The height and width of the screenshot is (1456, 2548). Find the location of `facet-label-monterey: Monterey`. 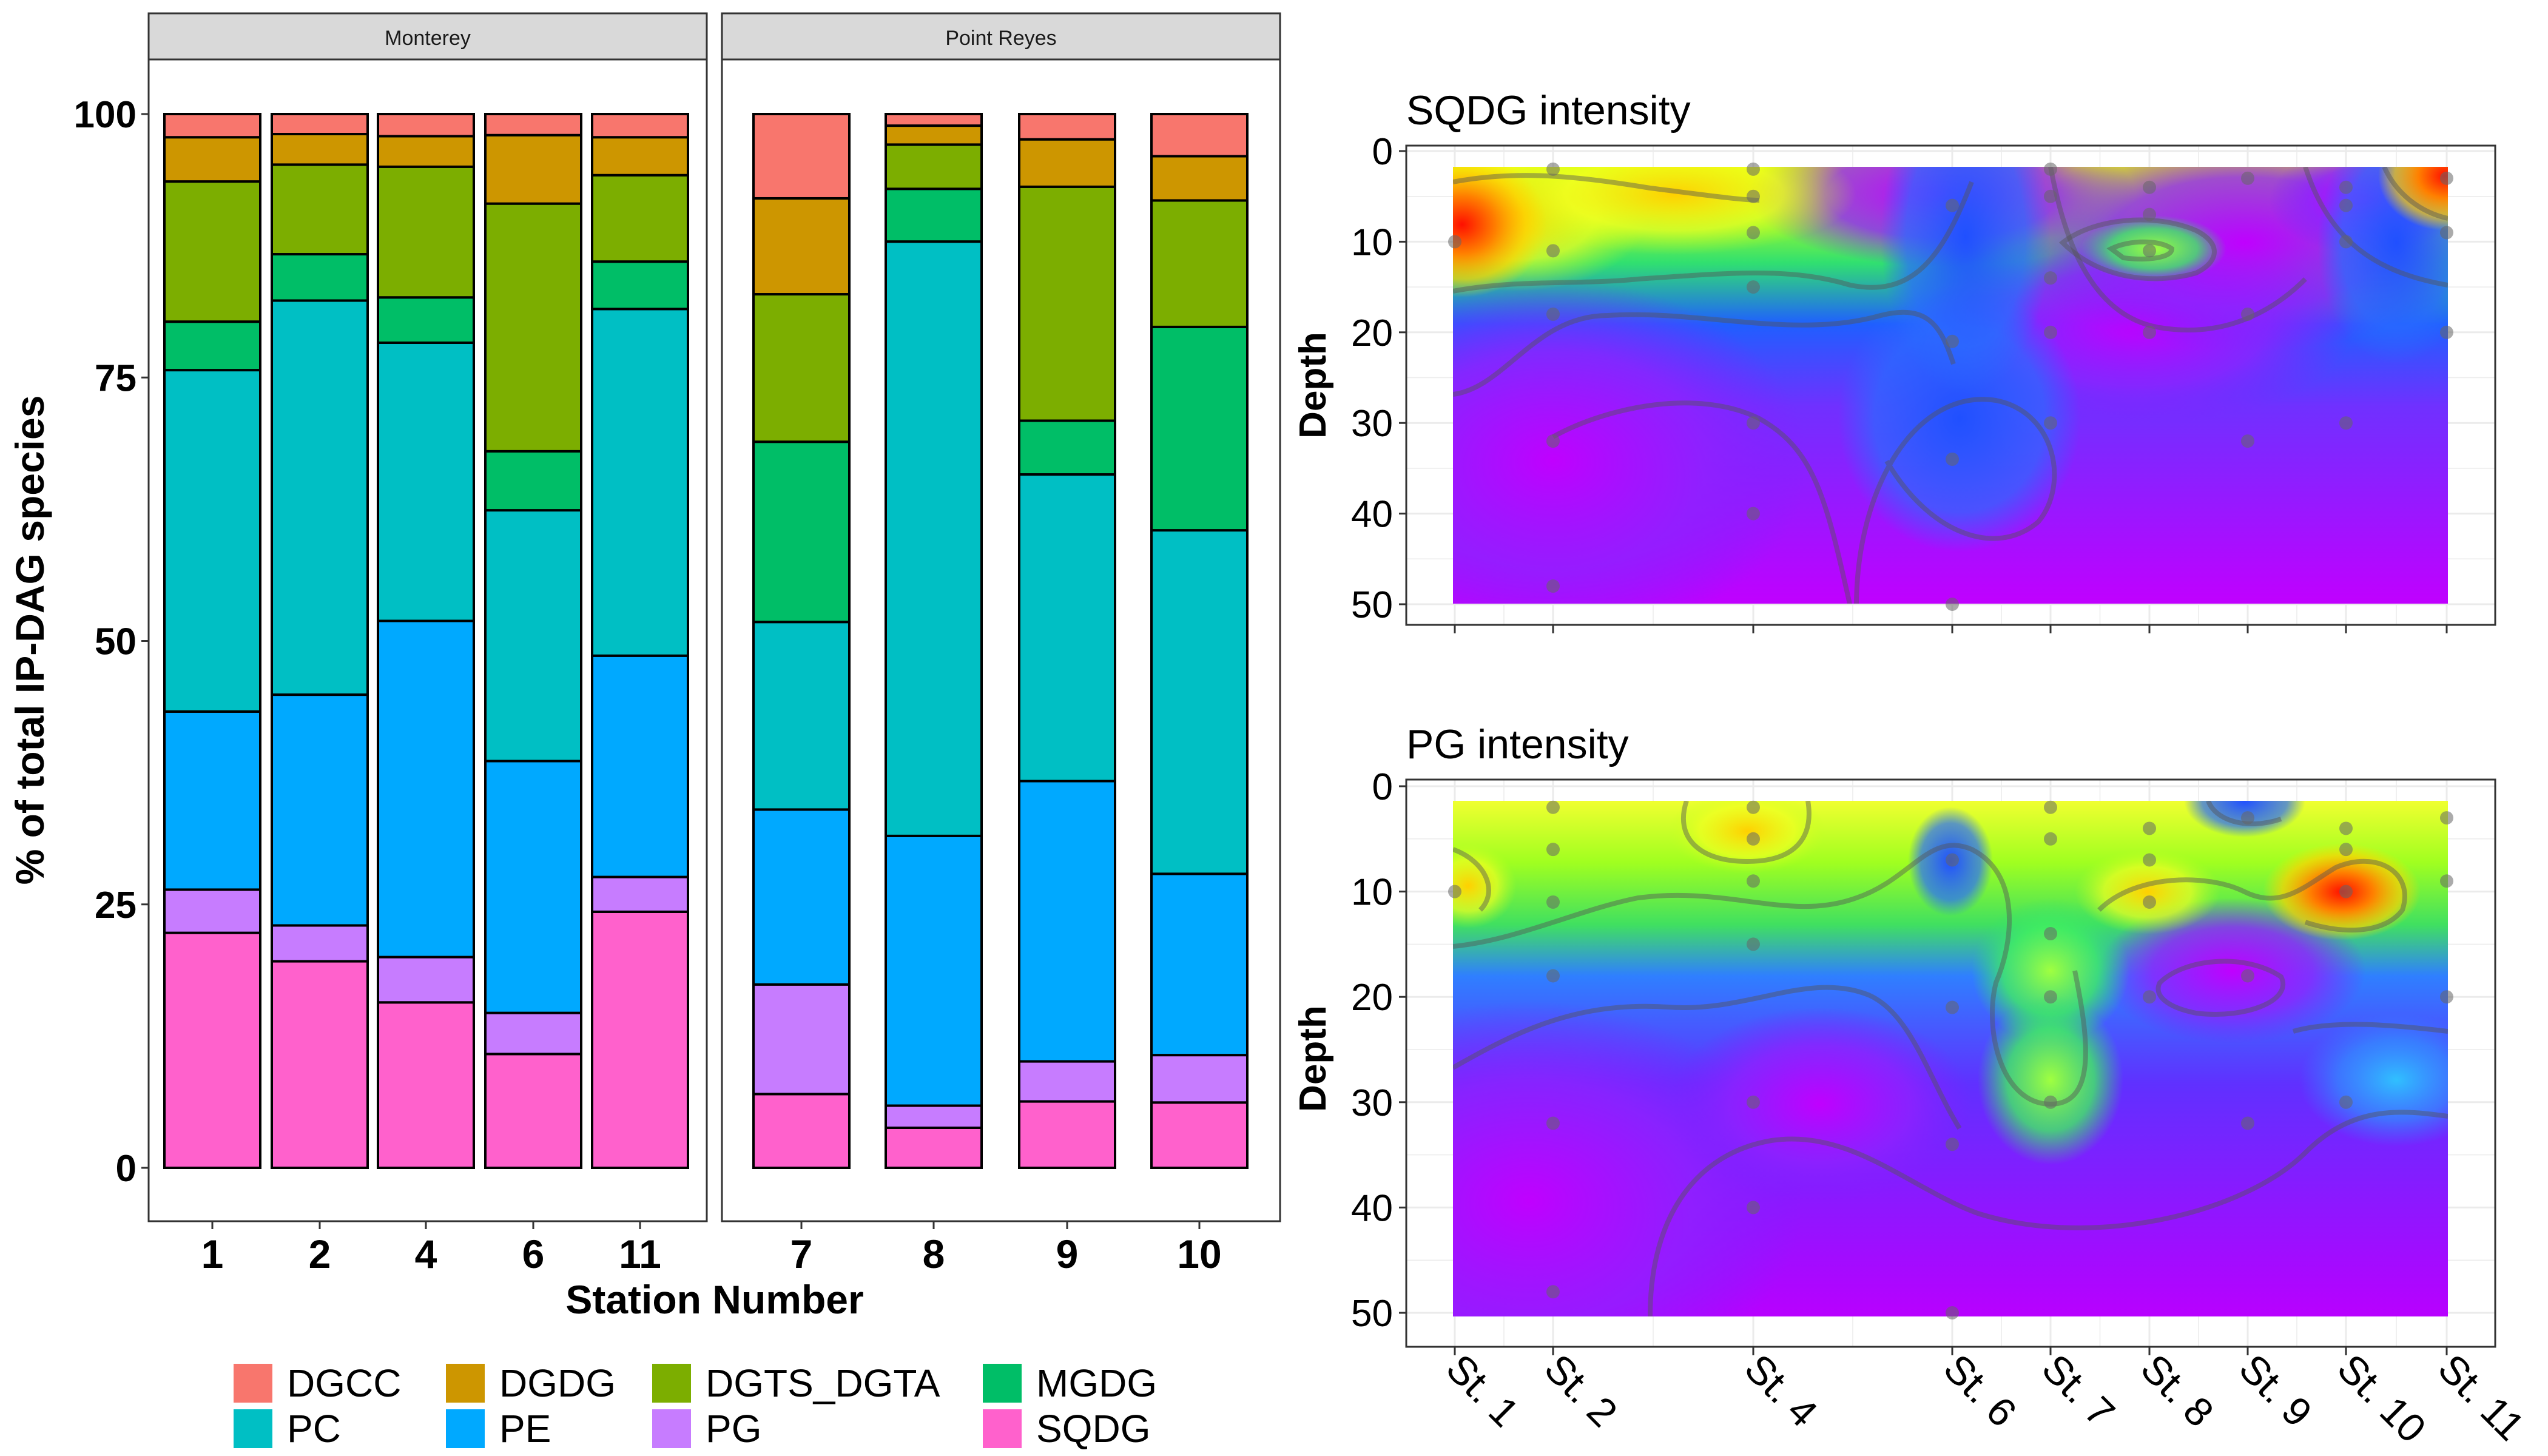

facet-label-monterey: Monterey is located at coordinates (428, 38).